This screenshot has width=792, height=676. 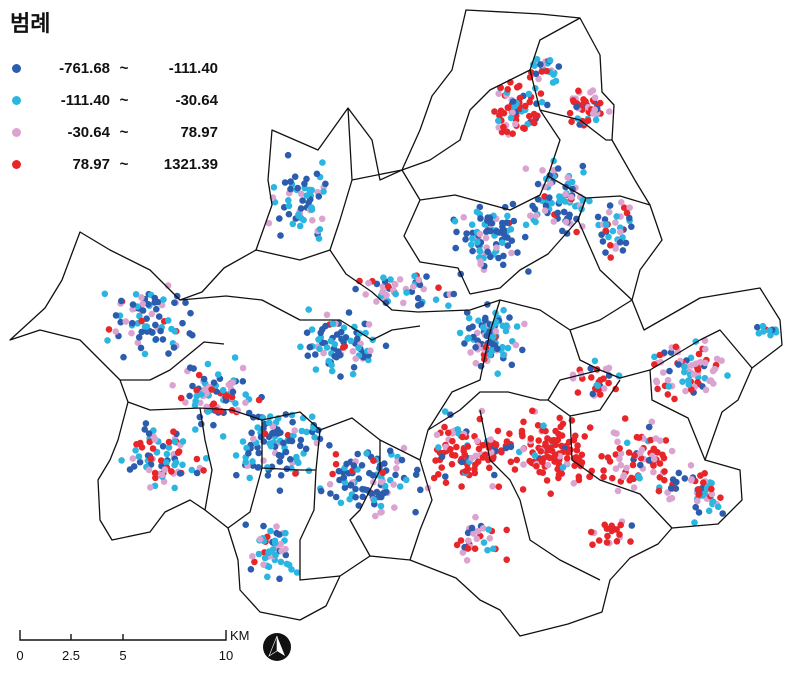 What do you see at coordinates (464, 365) in the screenshot?
I see `district-line` at bounding box center [464, 365].